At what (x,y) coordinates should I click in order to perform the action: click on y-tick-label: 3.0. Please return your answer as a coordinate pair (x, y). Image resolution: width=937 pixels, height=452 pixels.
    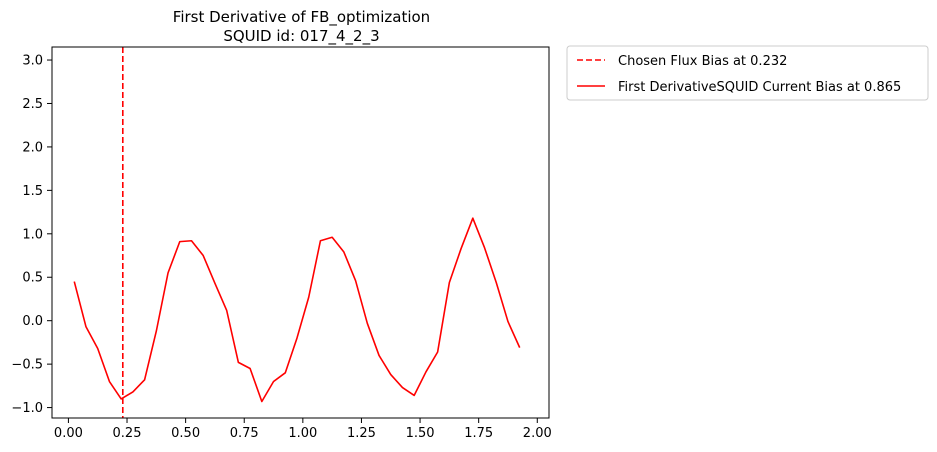
    Looking at the image, I should click on (32, 61).